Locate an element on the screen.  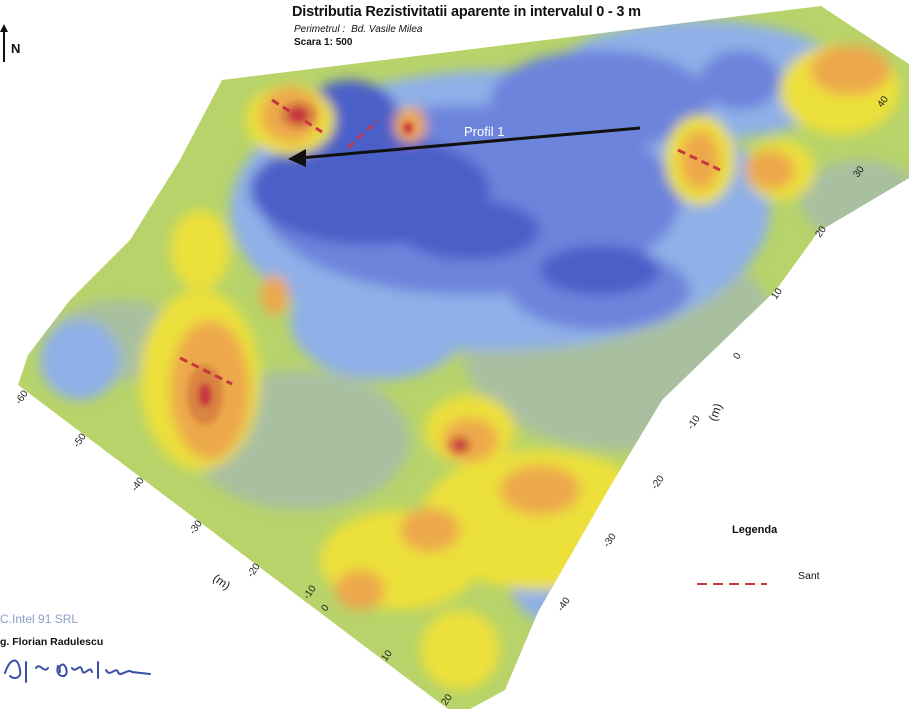
right-tick: -30 is located at coordinates (610, 540).